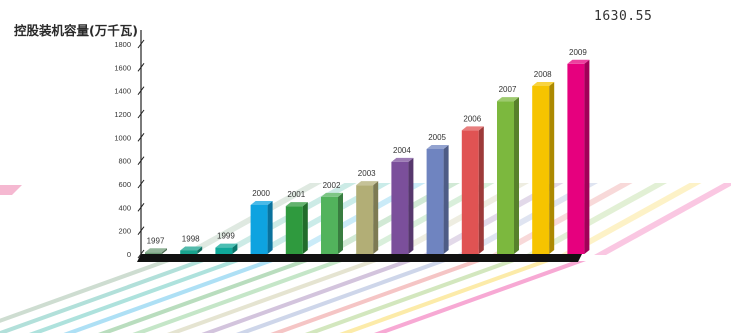  I want to click on y-tick-label: 1400, so click(122, 91).